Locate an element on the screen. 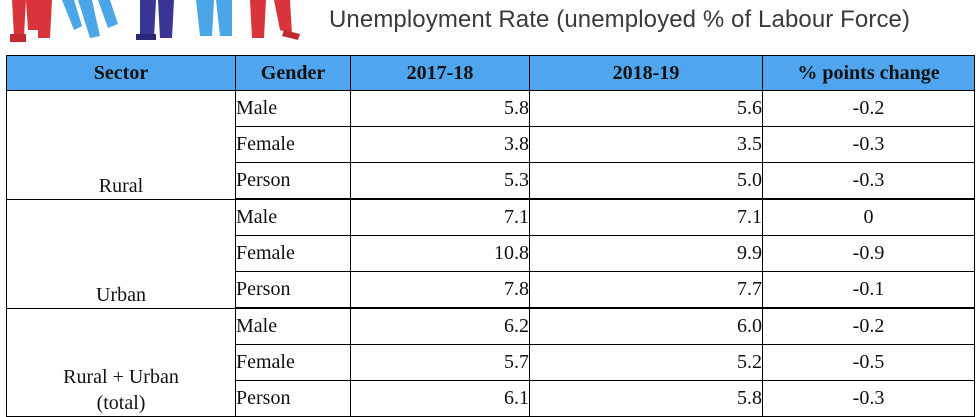 This screenshot has width=980, height=417. value-2017-18-cell: 7.1 is located at coordinates (440, 217).